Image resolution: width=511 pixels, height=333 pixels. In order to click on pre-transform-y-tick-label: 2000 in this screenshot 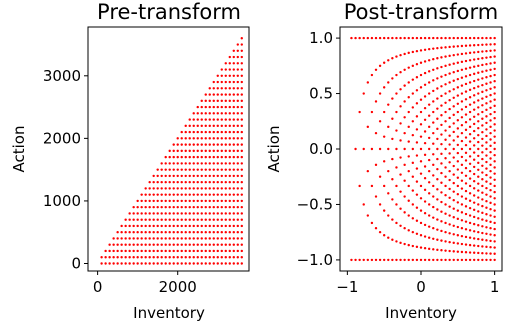, I will do `click(62, 138)`.